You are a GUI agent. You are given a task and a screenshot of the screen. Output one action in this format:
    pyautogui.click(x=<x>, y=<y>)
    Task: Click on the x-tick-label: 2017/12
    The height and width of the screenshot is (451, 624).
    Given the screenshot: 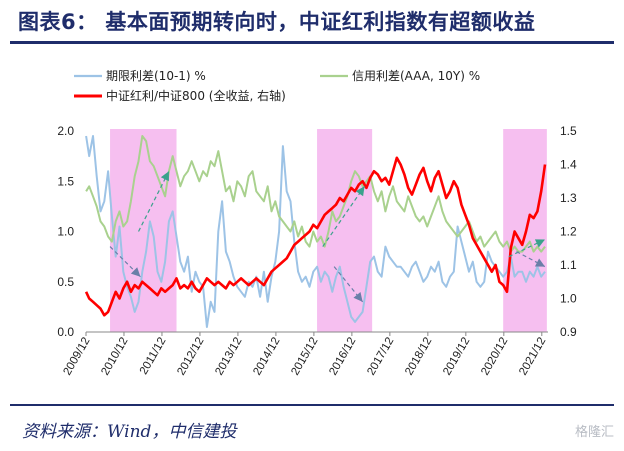 What is the action you would take?
    pyautogui.click(x=380, y=357)
    